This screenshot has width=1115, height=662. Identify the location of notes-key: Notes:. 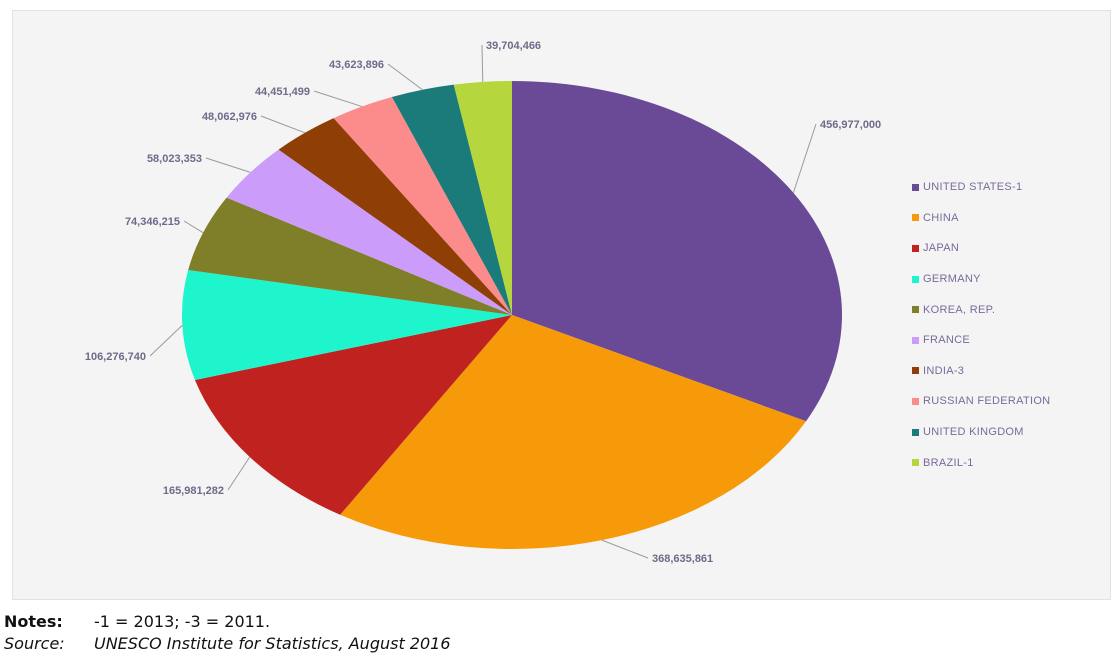
(33, 621).